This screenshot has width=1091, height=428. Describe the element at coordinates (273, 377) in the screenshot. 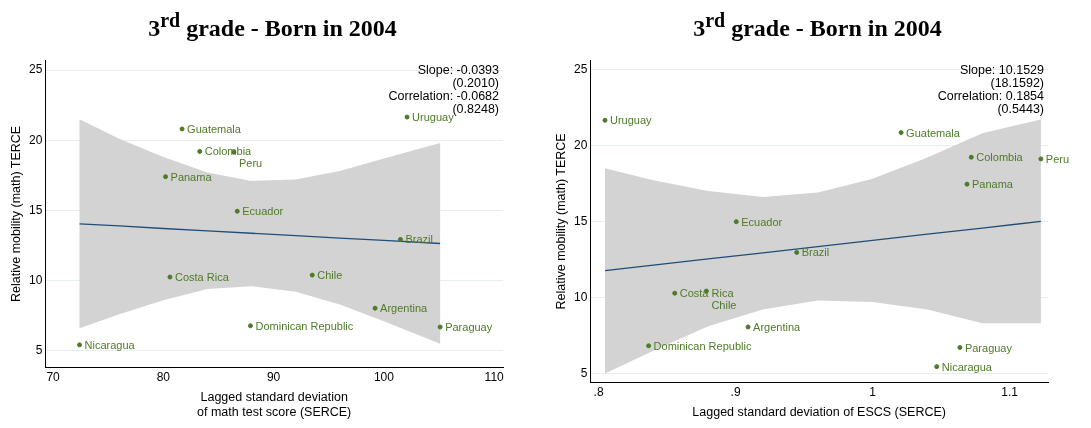

I see `x-tick-label: 90` at that location.